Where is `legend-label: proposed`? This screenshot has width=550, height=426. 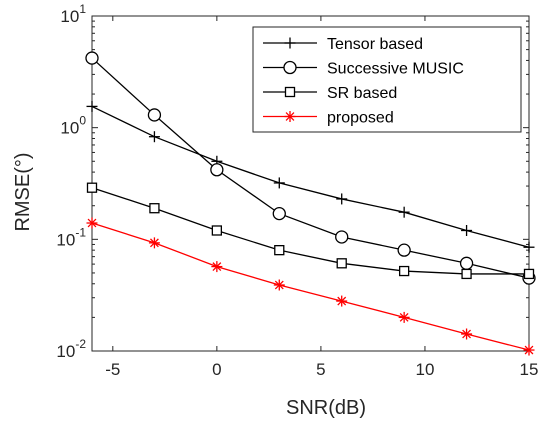
legend-label: proposed is located at coordinates (360, 118).